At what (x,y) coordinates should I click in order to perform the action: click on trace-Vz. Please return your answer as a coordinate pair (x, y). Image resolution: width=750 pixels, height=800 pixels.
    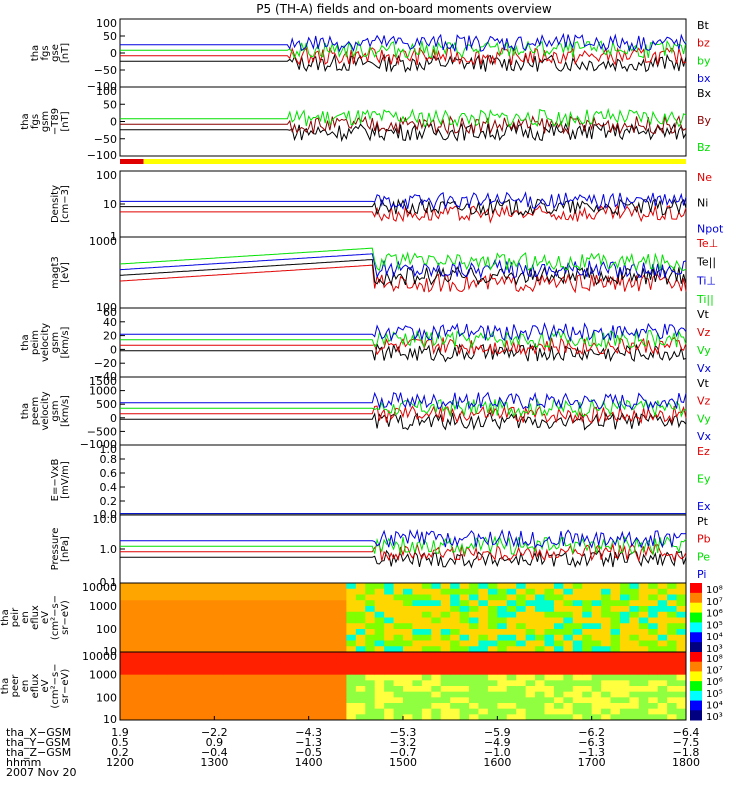
    Looking at the image, I should click on (403, 415).